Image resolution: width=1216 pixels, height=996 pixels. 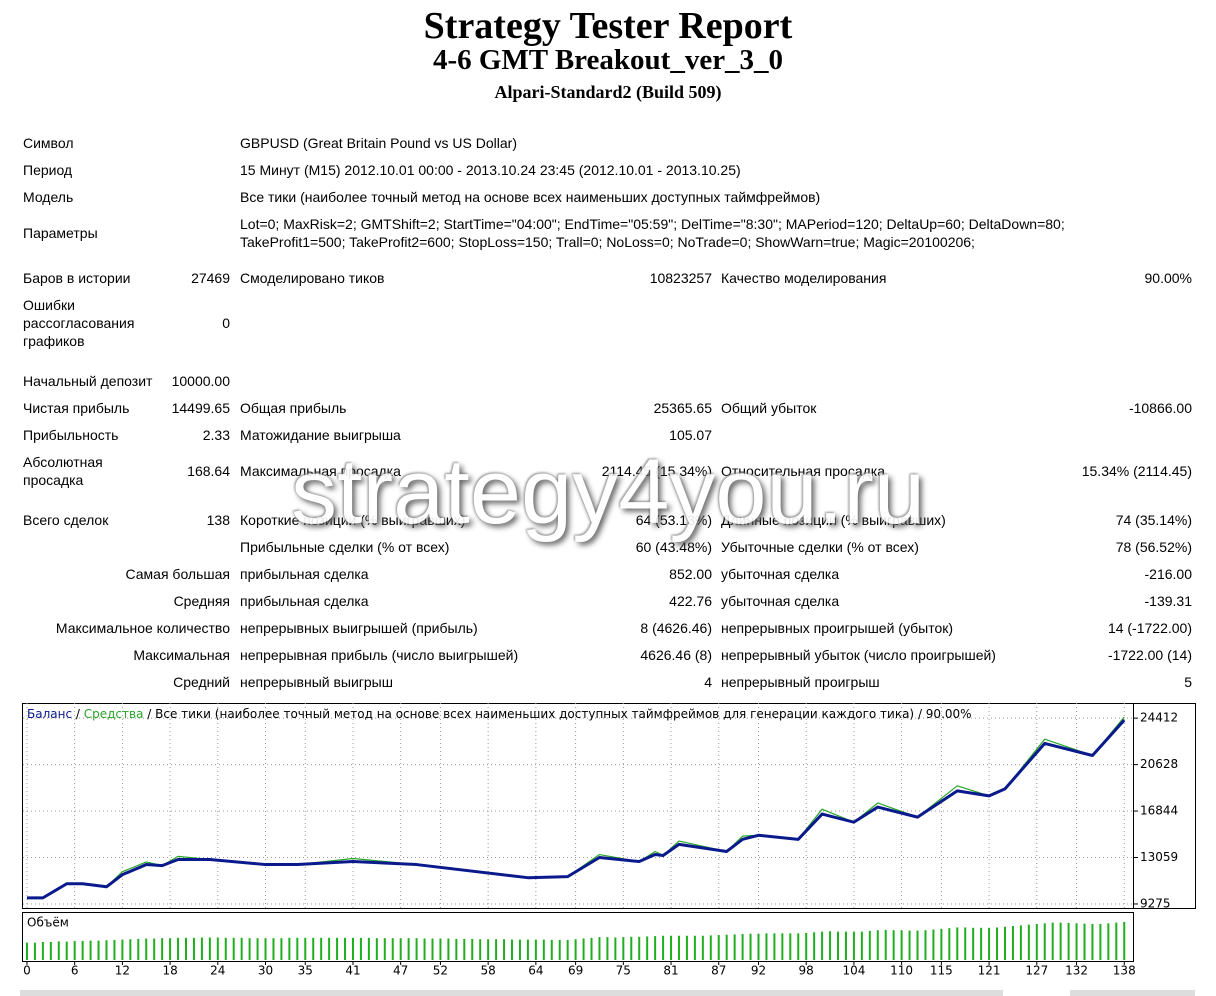 I want to click on stat-label: Самая большая, so click(x=178, y=574).